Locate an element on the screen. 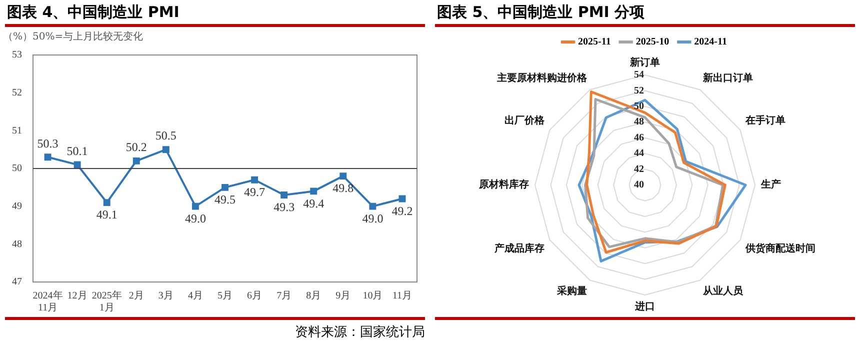  data-label: 49.5 is located at coordinates (225, 199).